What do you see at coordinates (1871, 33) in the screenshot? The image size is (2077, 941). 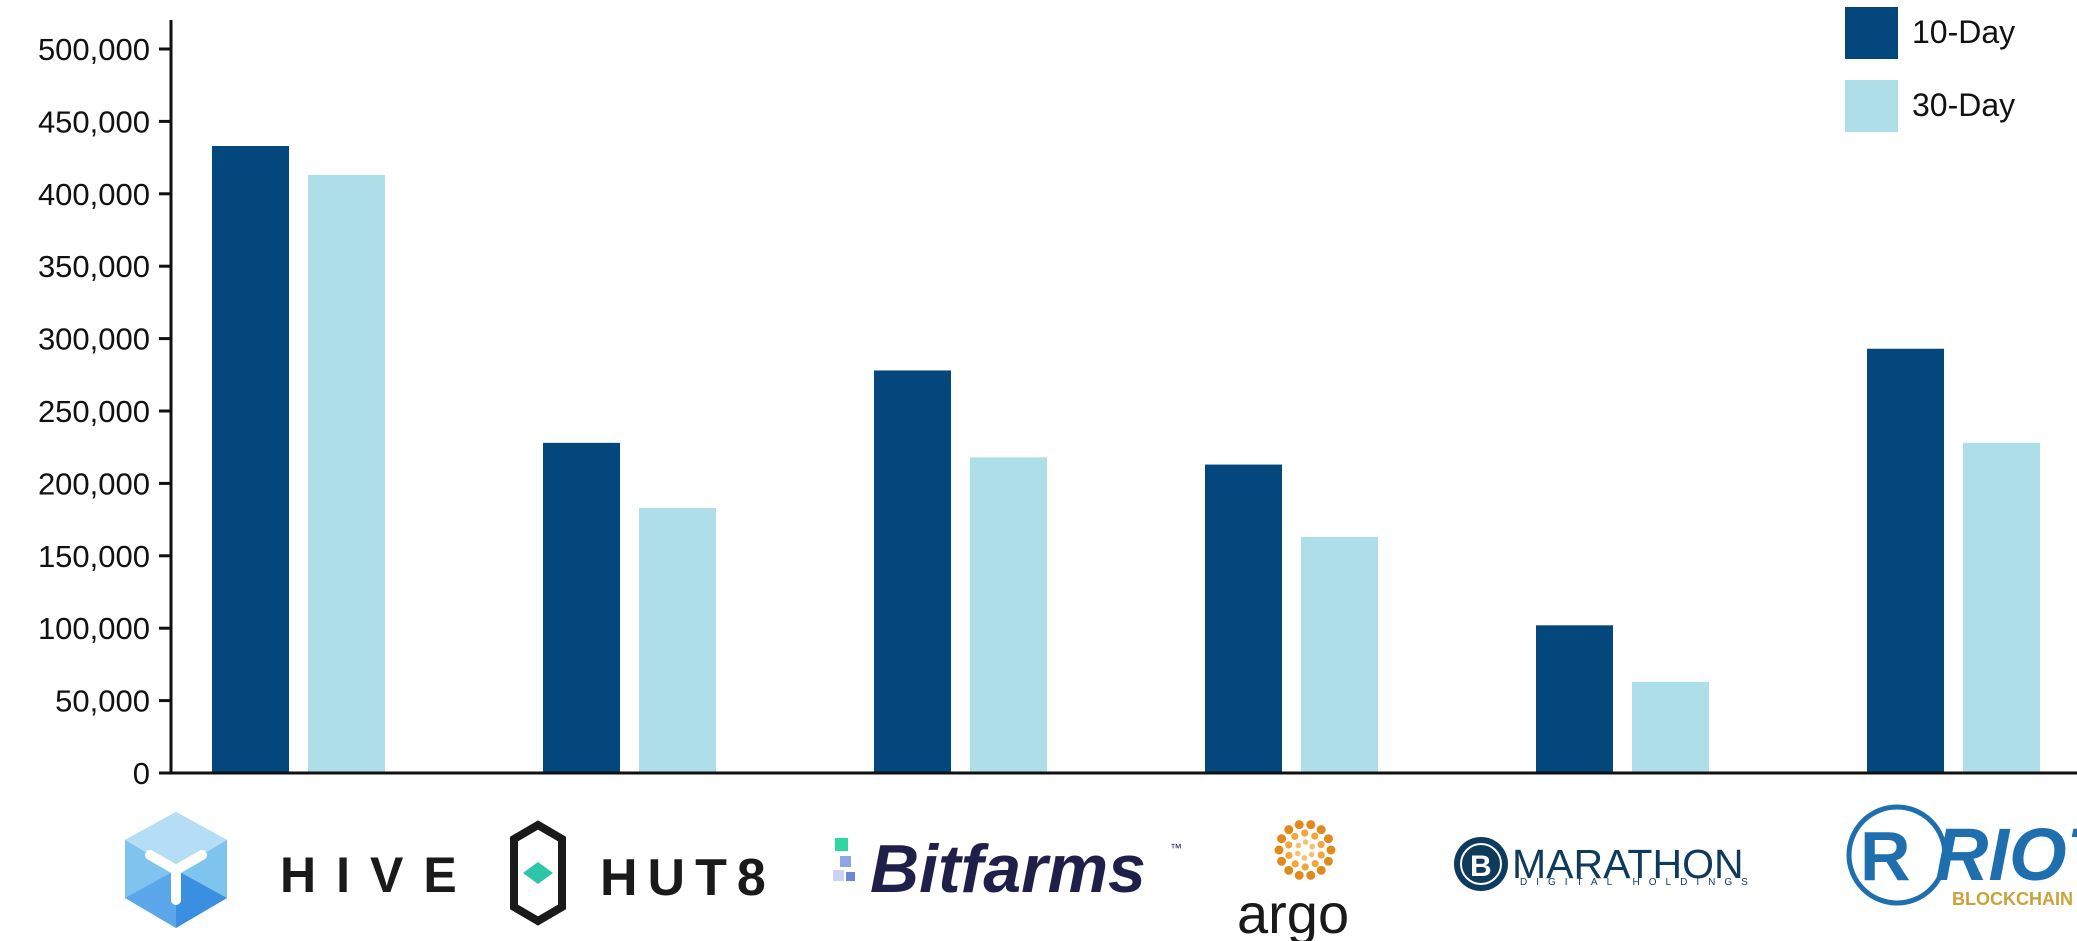 I see `legend-swatch-10-day` at bounding box center [1871, 33].